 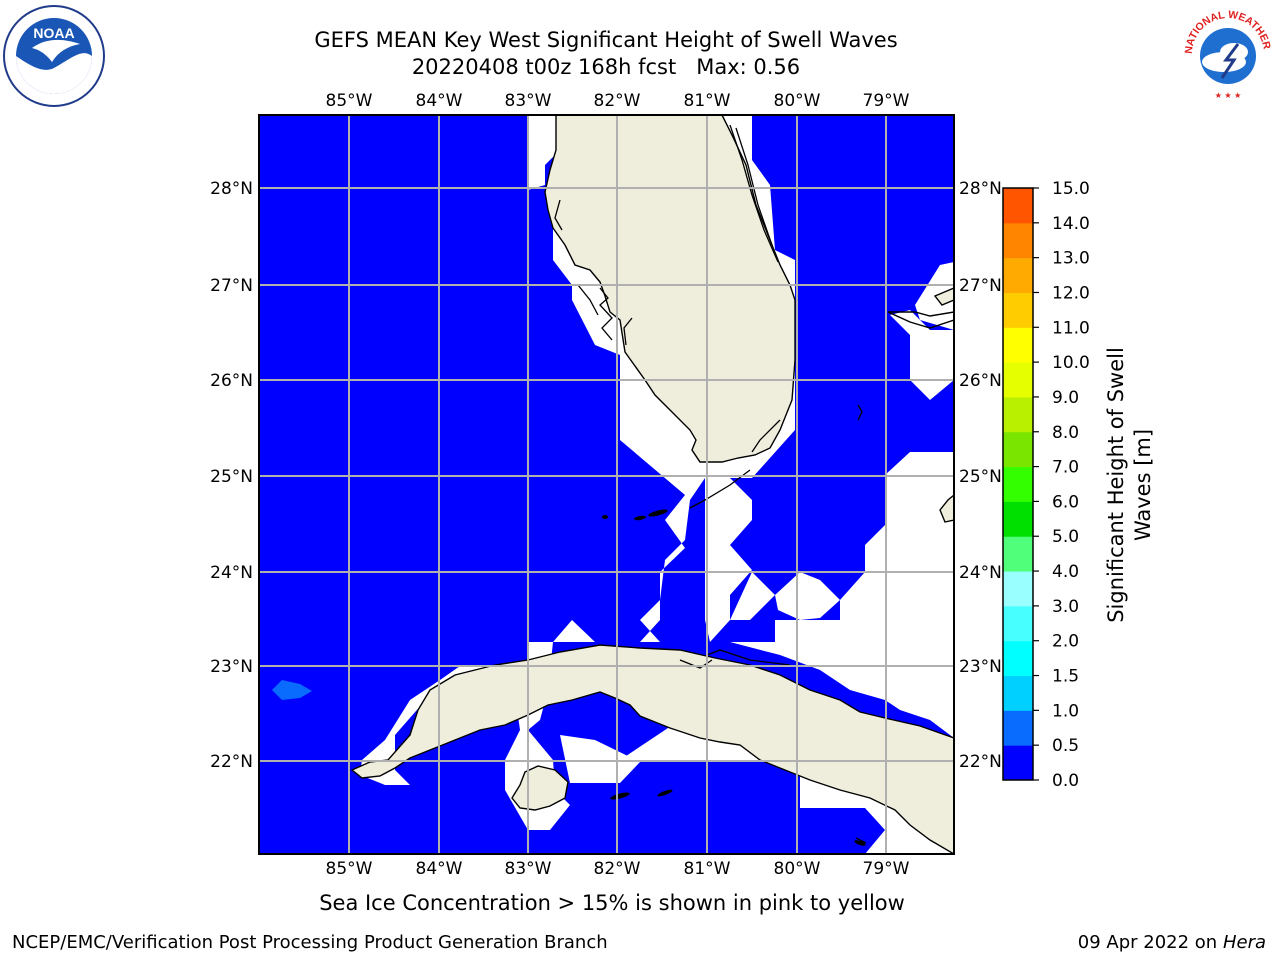 What do you see at coordinates (1065, 398) in the screenshot?
I see `colorbar-tick-label: 9.0` at bounding box center [1065, 398].